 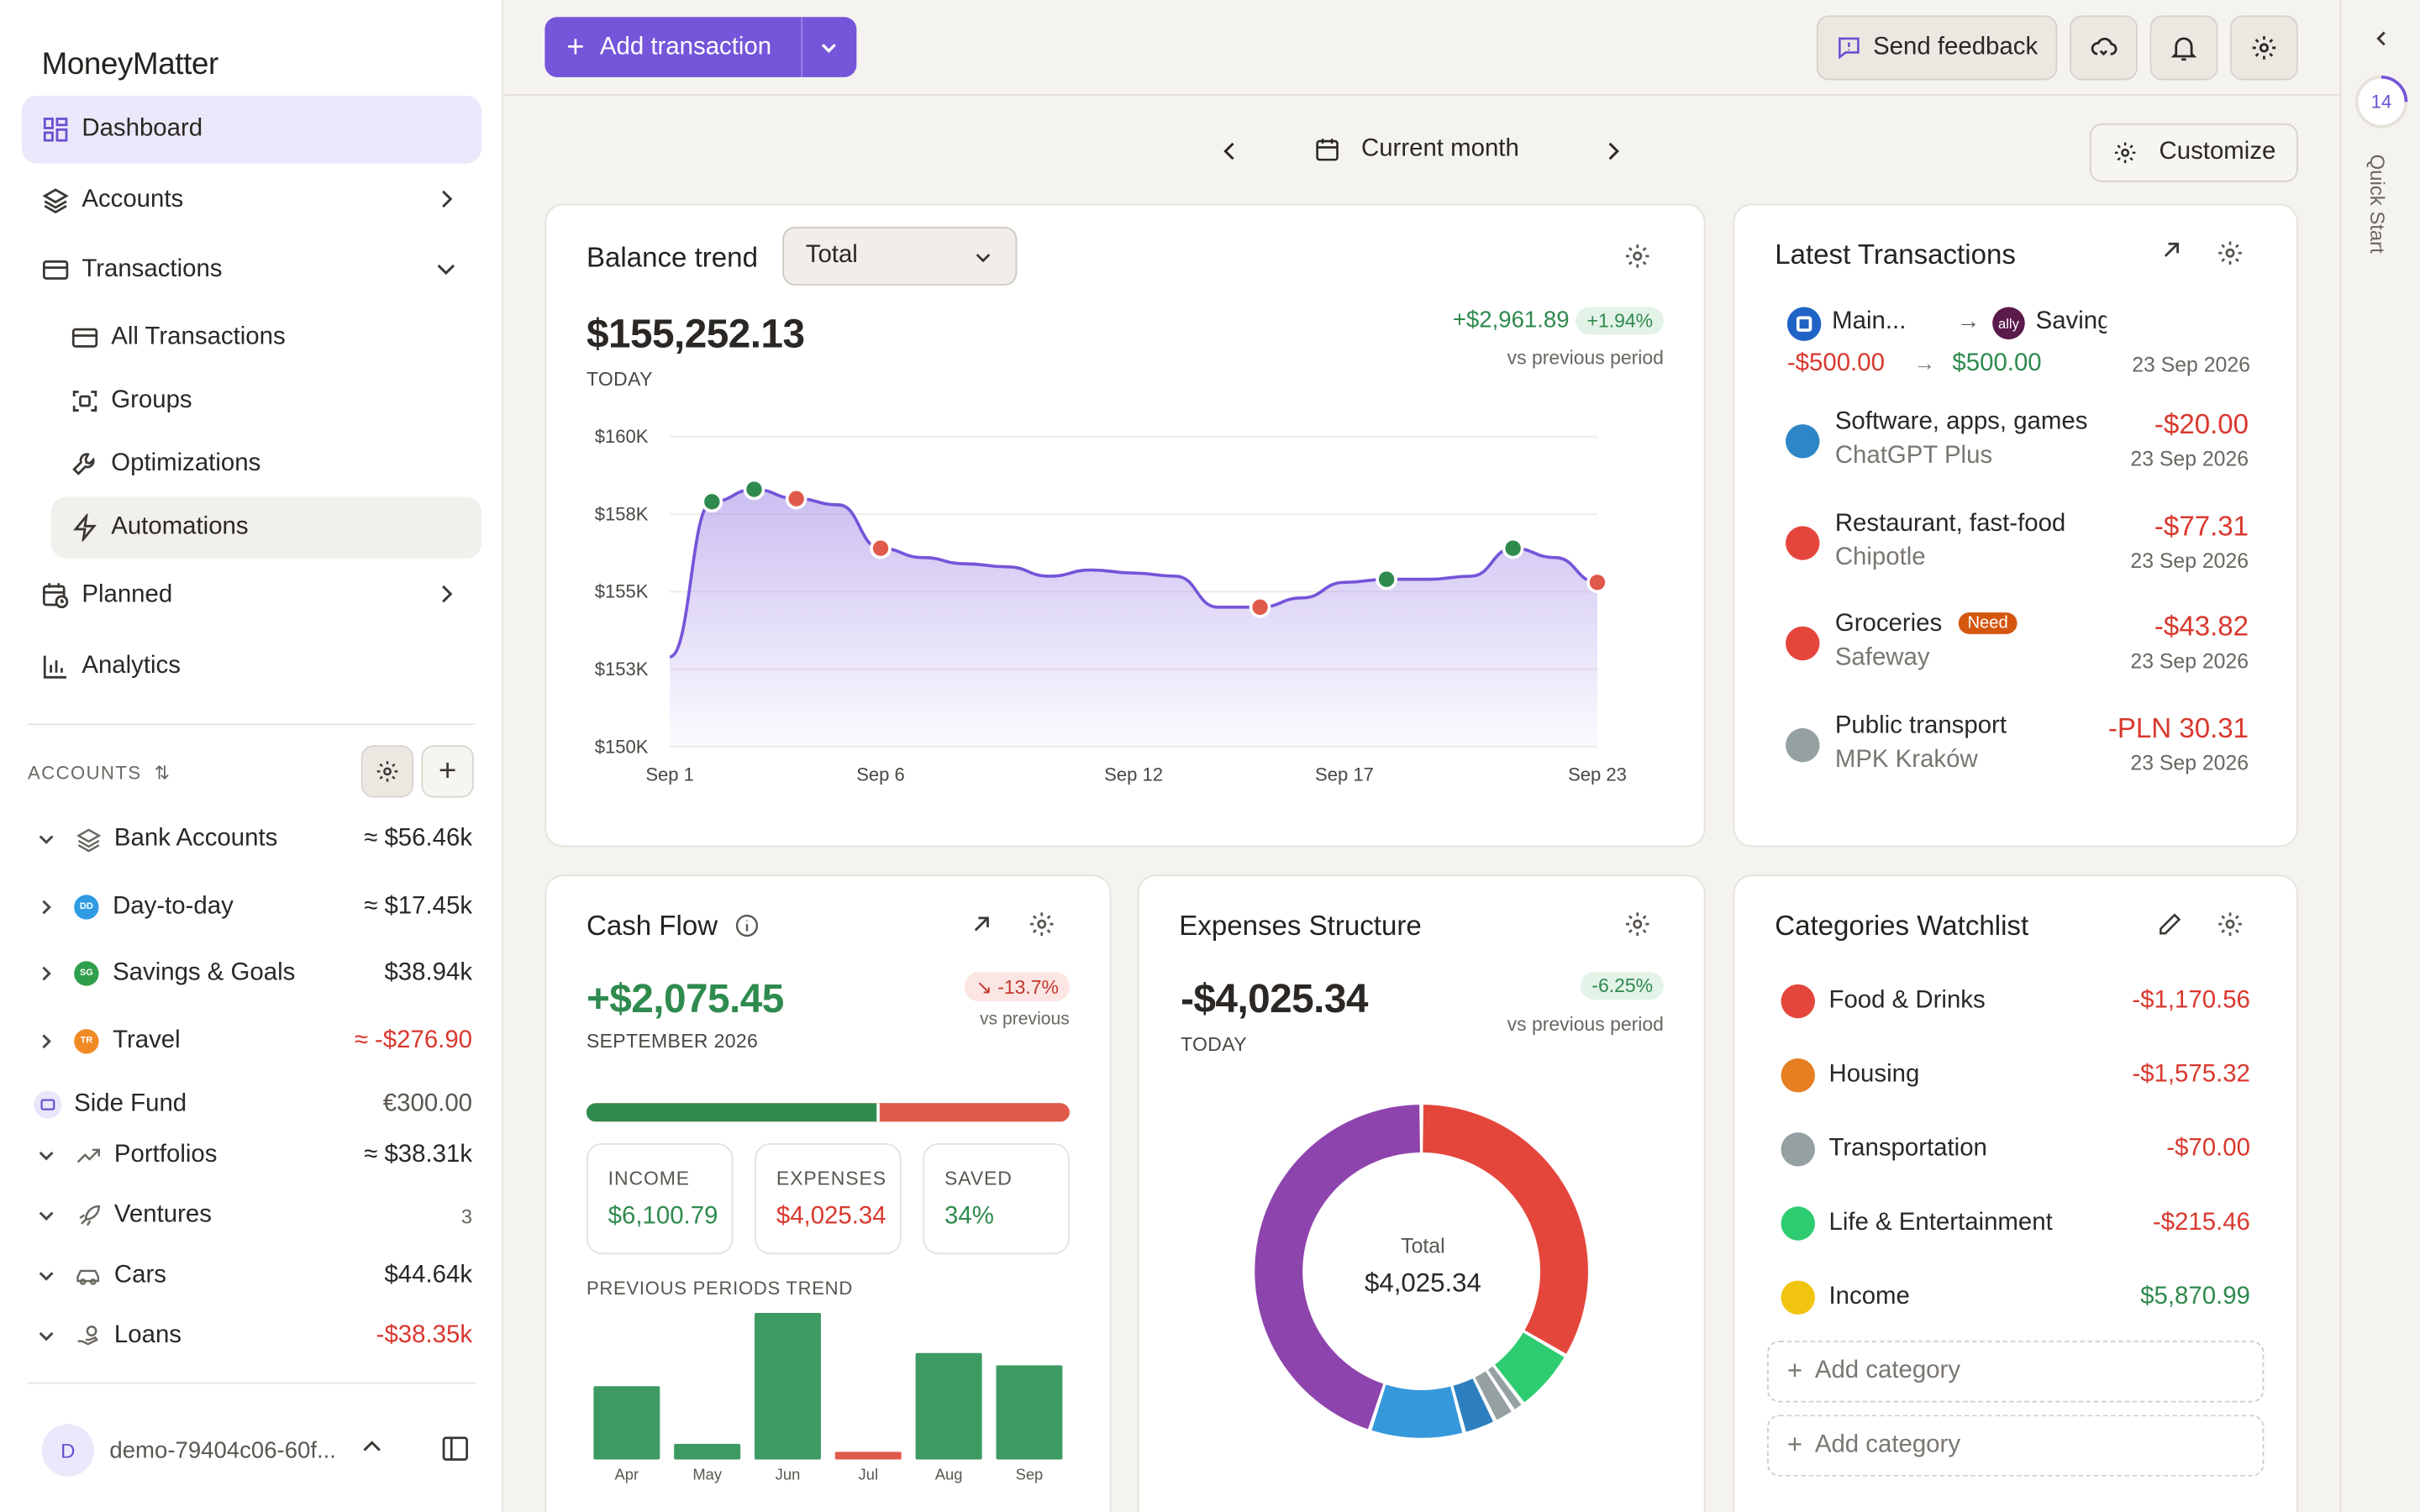 I want to click on account-group-bank: Bank Accounts ≈ $56.46k, so click(x=253, y=839).